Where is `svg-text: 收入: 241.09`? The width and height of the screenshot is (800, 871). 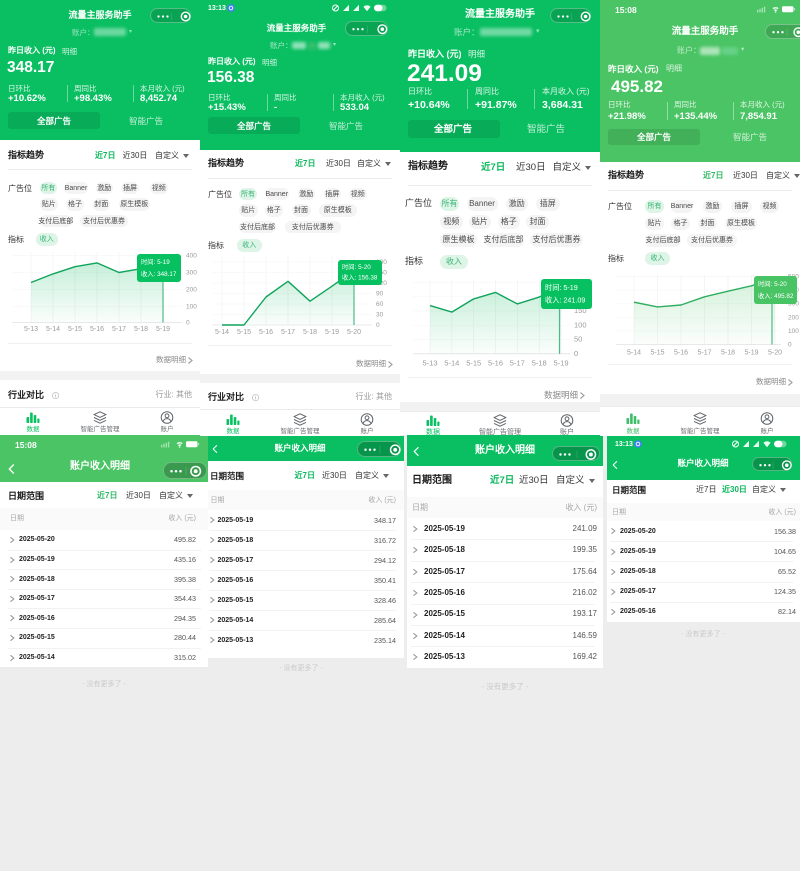 svg-text: 收入: 241.09 is located at coordinates (565, 299).